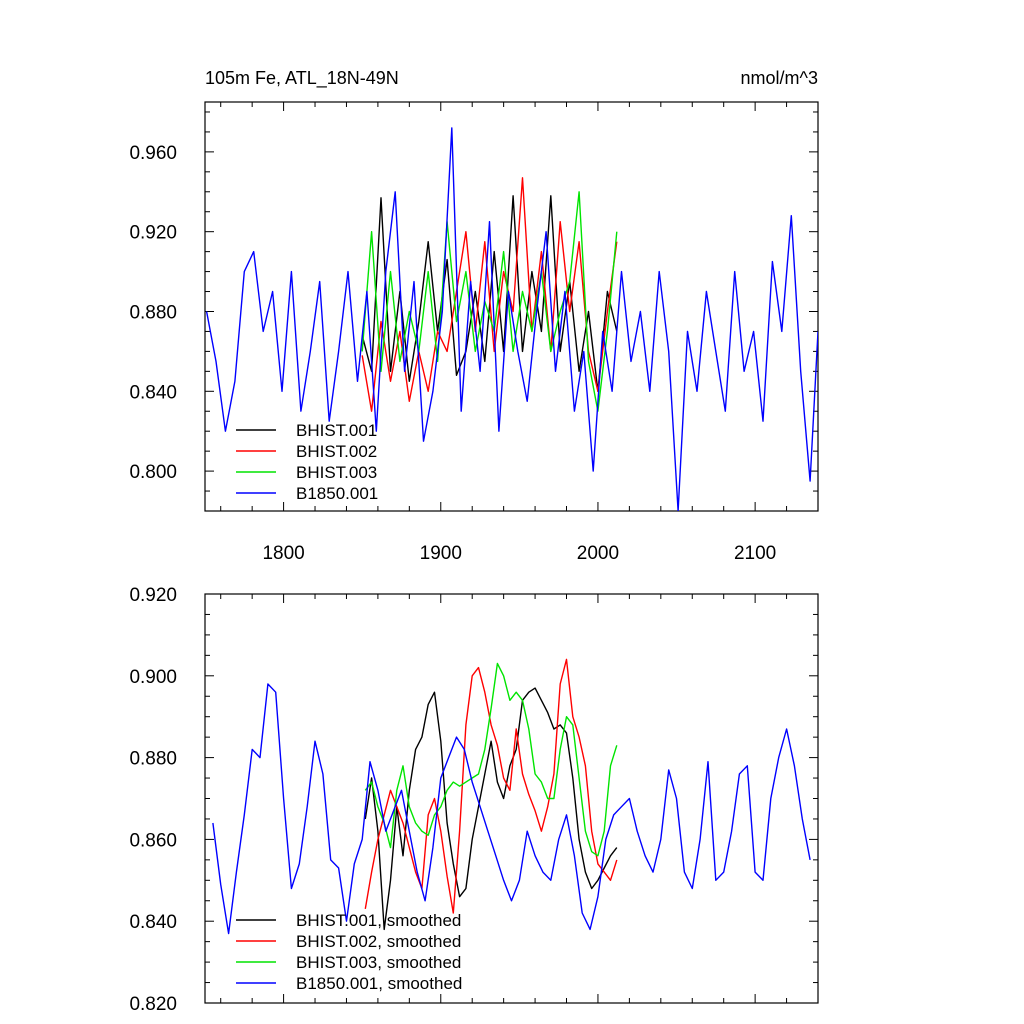 The height and width of the screenshot is (1024, 1024). I want to click on y-tick-label: 0.800, so click(153, 472).